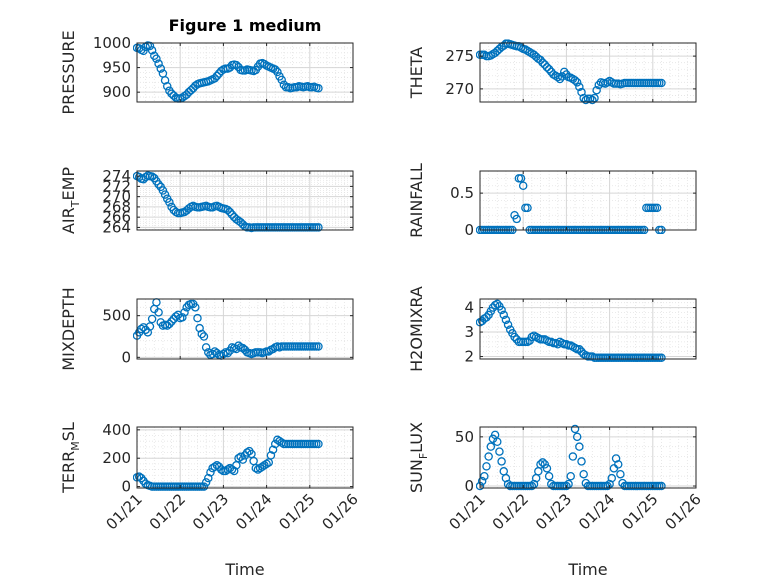  I want to click on x-axis-label-left: Time, so click(244, 569).